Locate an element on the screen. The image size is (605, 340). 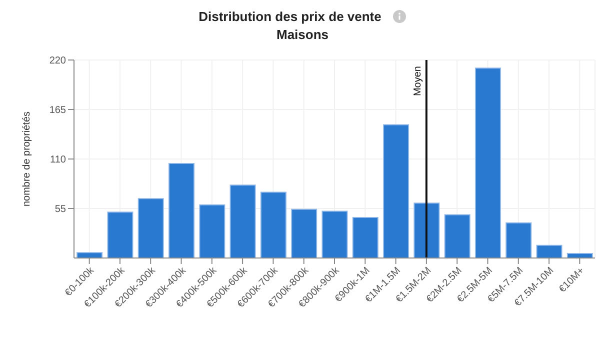
y-tick-label: 55 is located at coordinates (60, 210).